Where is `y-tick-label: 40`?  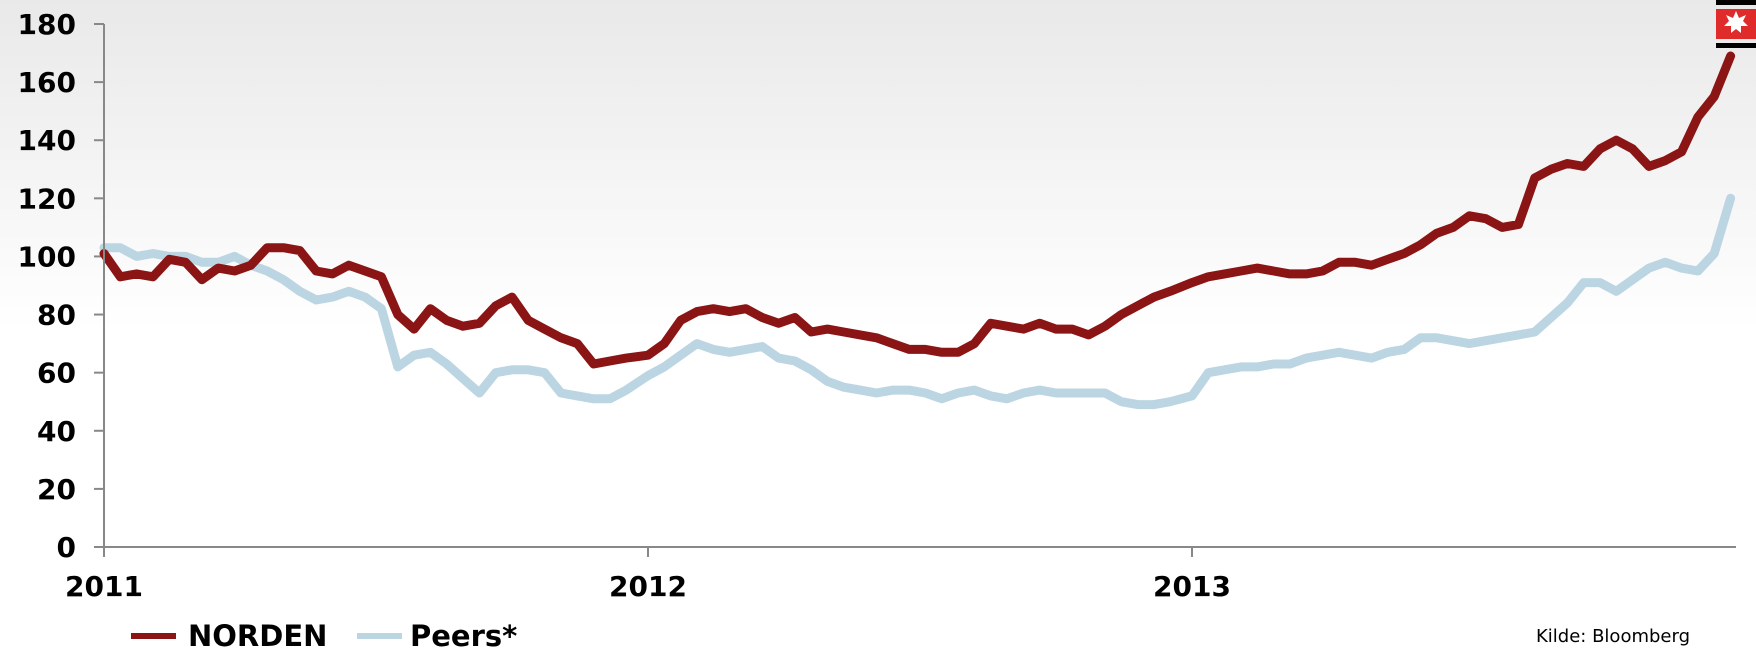
y-tick-label: 40 is located at coordinates (56, 431).